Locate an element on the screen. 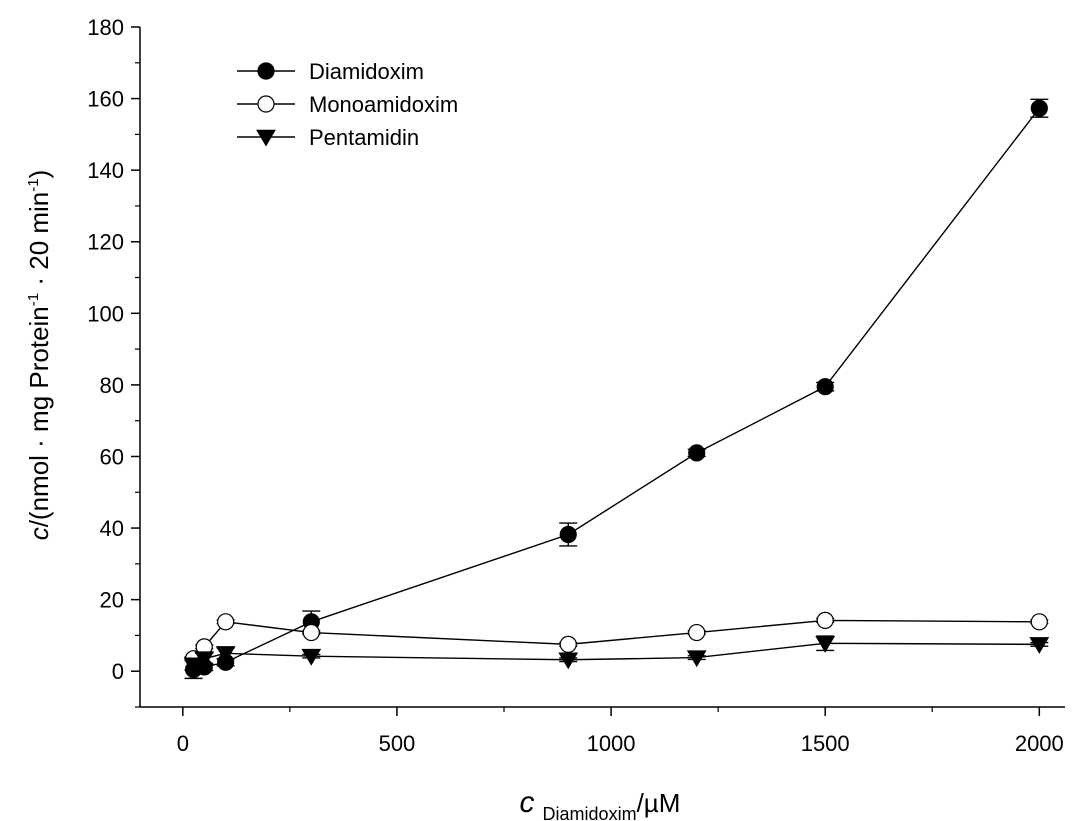  y-axis-title-part1: /(nmol · mg Protein is located at coordinates (39, 416).